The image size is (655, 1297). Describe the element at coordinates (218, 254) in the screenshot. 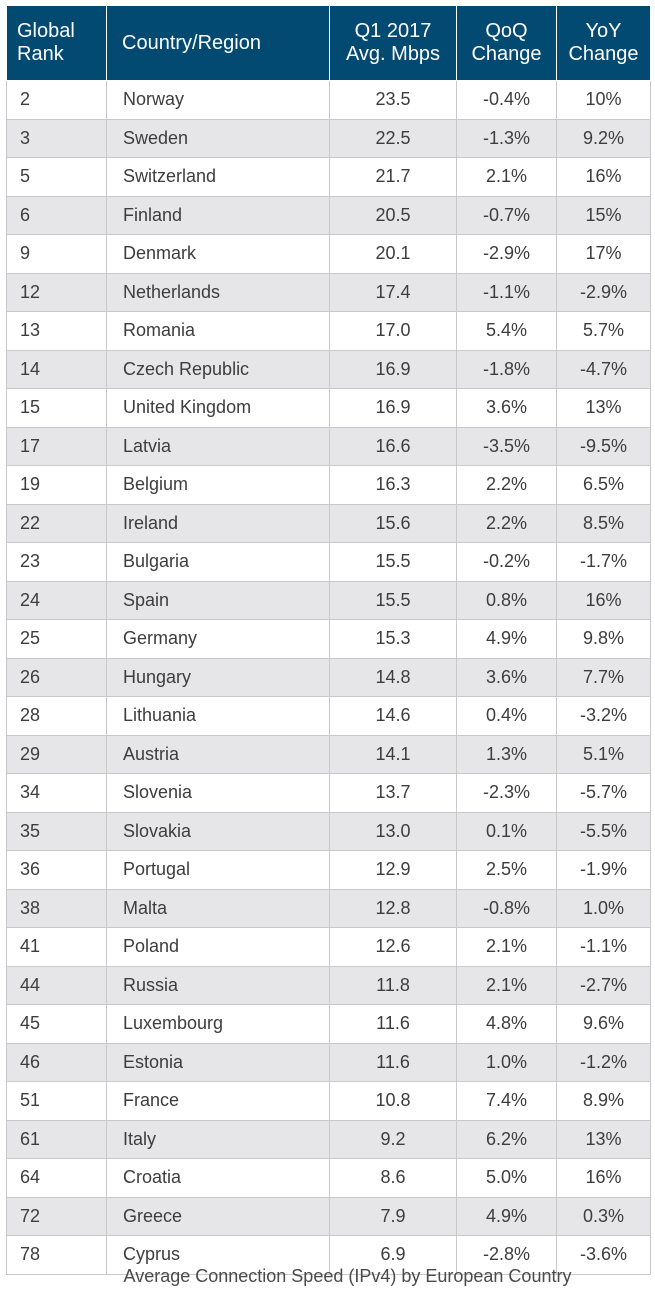

I see `country-cell: Denmark` at that location.